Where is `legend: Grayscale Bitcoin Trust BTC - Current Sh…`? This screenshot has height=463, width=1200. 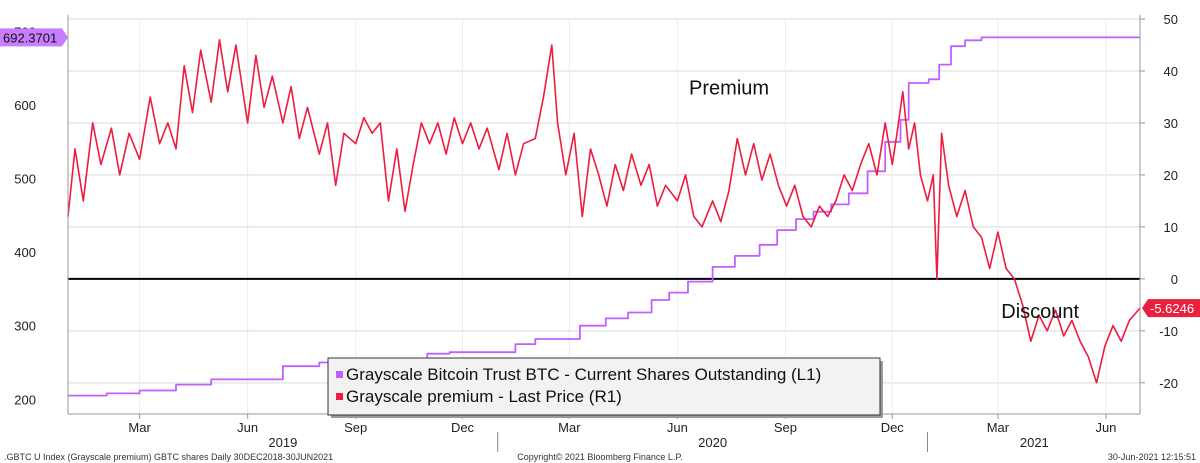 legend: Grayscale Bitcoin Trust BTC - Current Sh… is located at coordinates (605, 387).